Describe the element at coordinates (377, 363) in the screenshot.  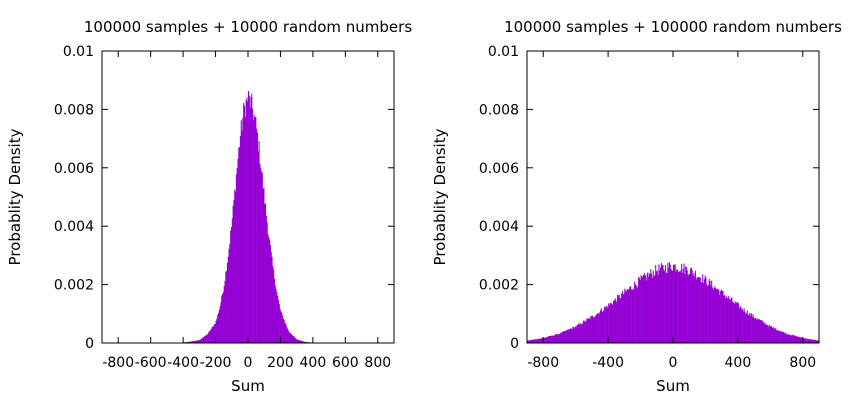
I see `x-tick-label: 800` at that location.